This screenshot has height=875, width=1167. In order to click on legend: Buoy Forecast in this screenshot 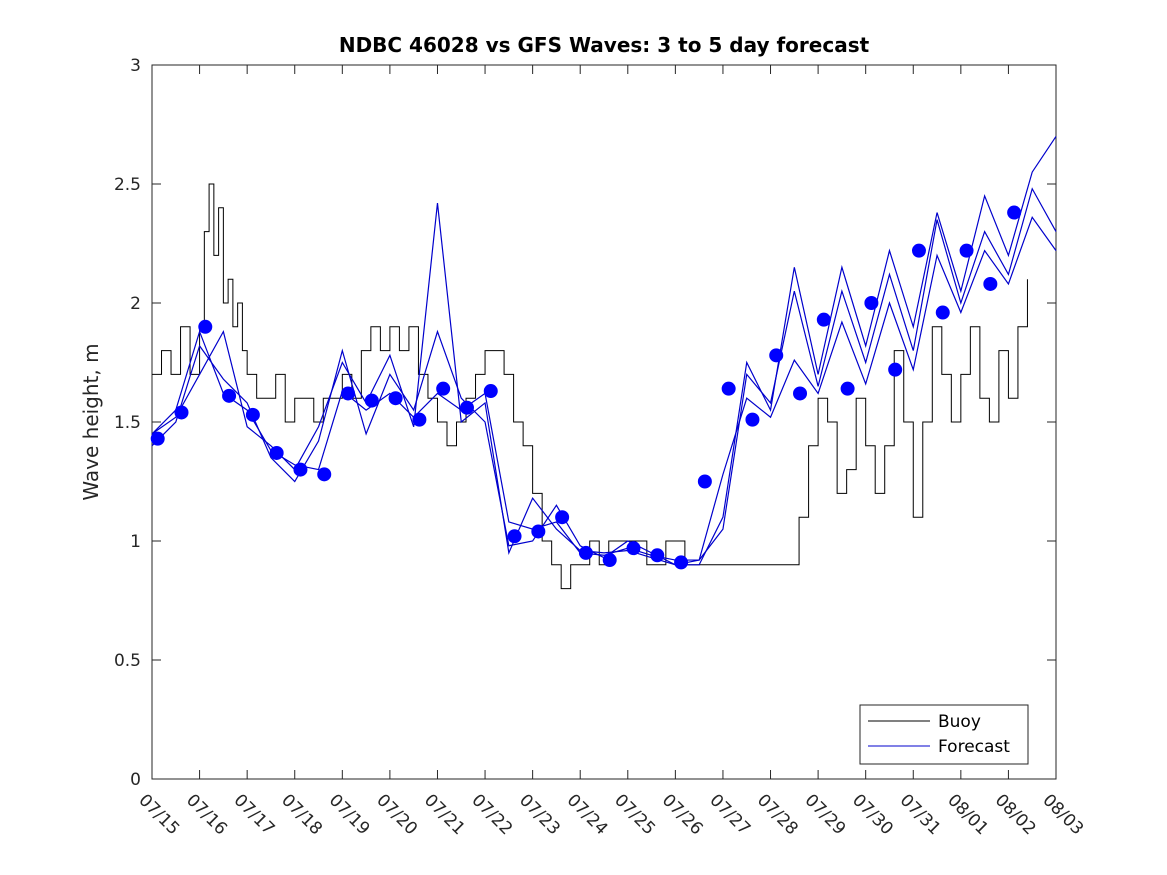, I will do `click(944, 734)`.